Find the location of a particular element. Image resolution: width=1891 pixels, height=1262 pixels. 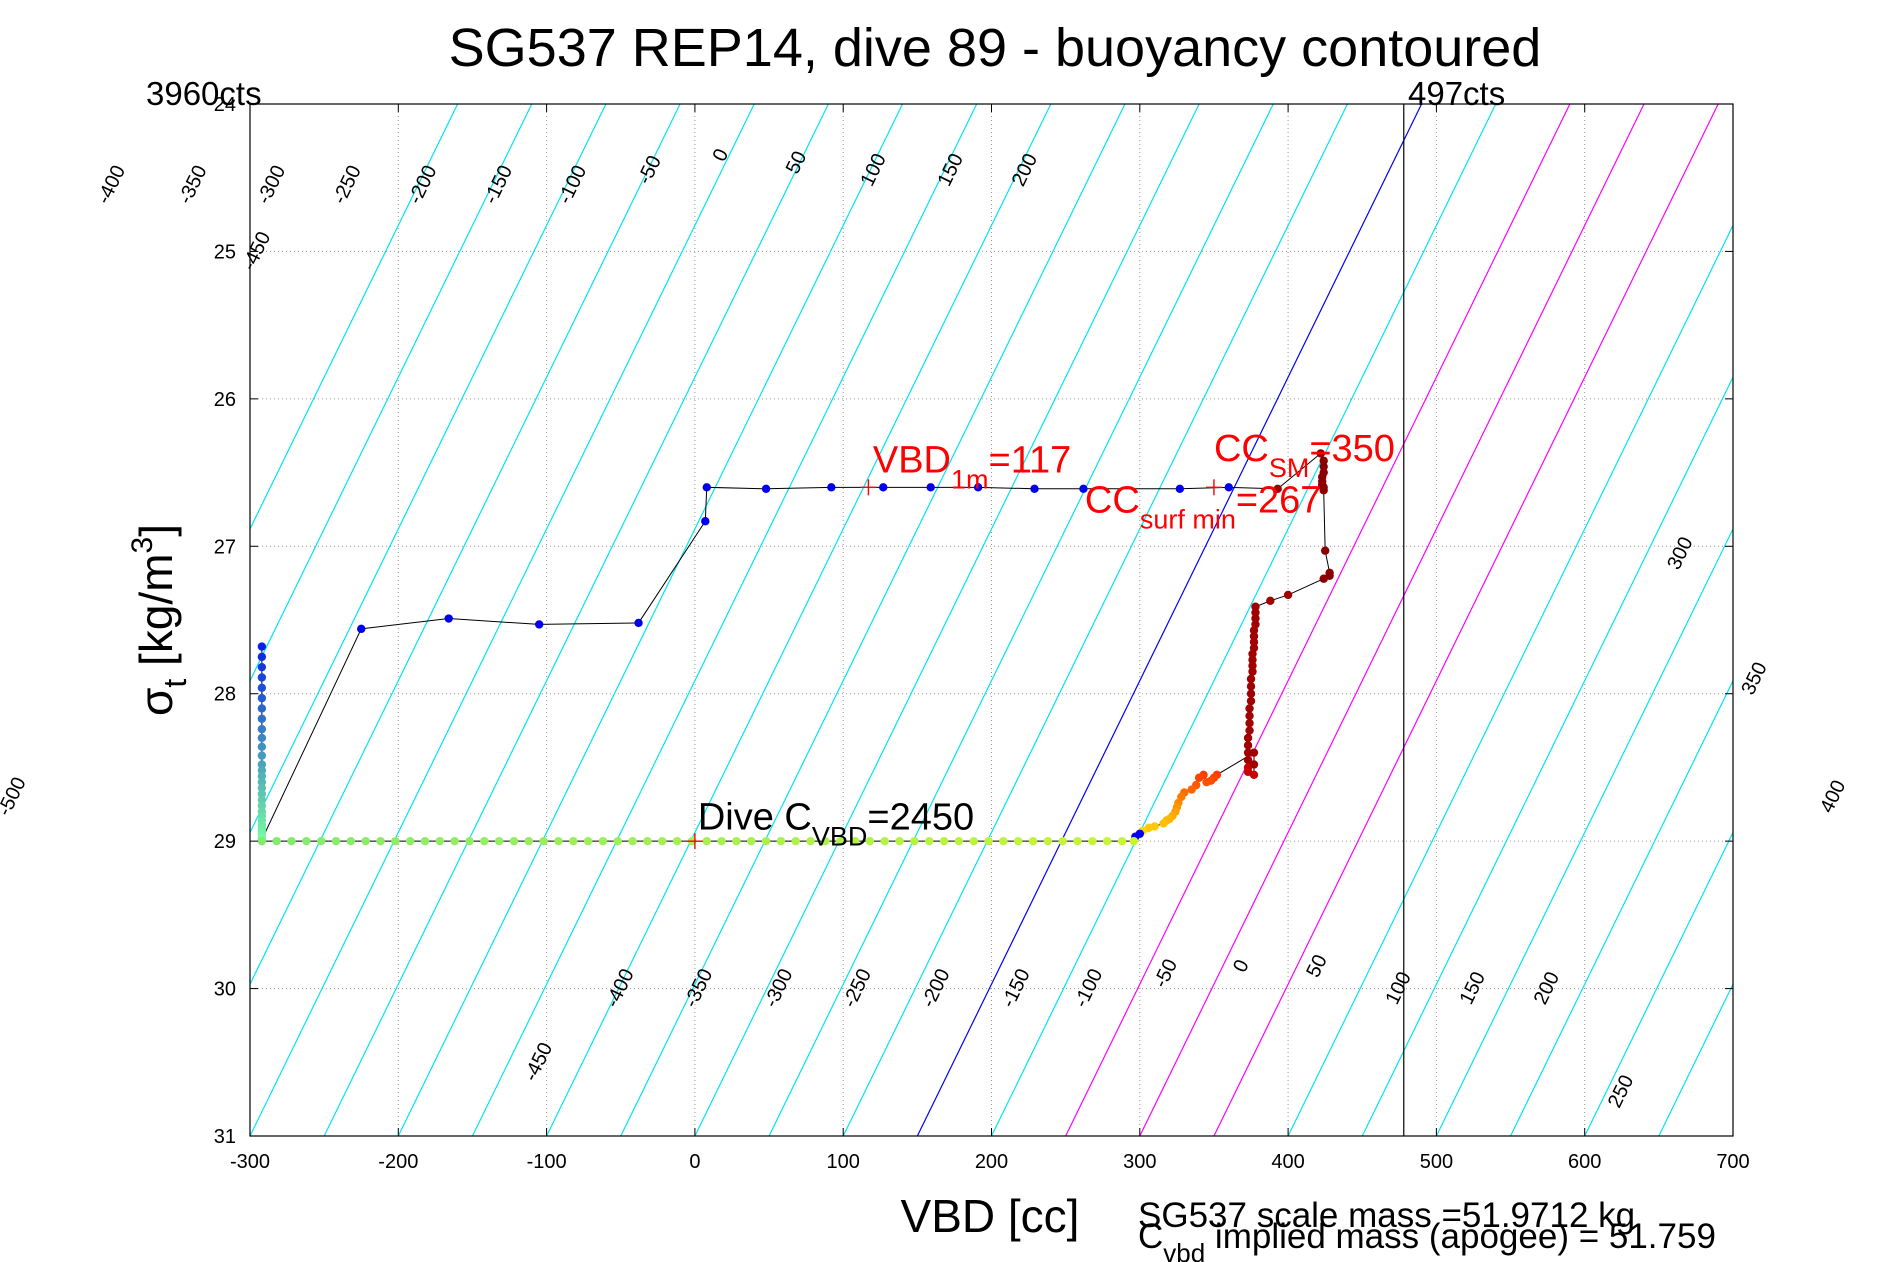

x-tick-label: -200 is located at coordinates (398, 1162).